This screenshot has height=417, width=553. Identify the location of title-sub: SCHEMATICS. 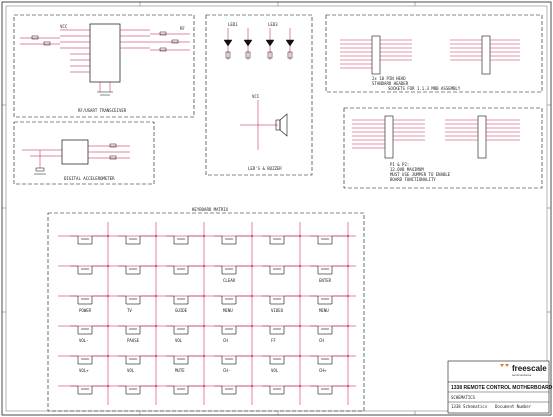
(463, 397).